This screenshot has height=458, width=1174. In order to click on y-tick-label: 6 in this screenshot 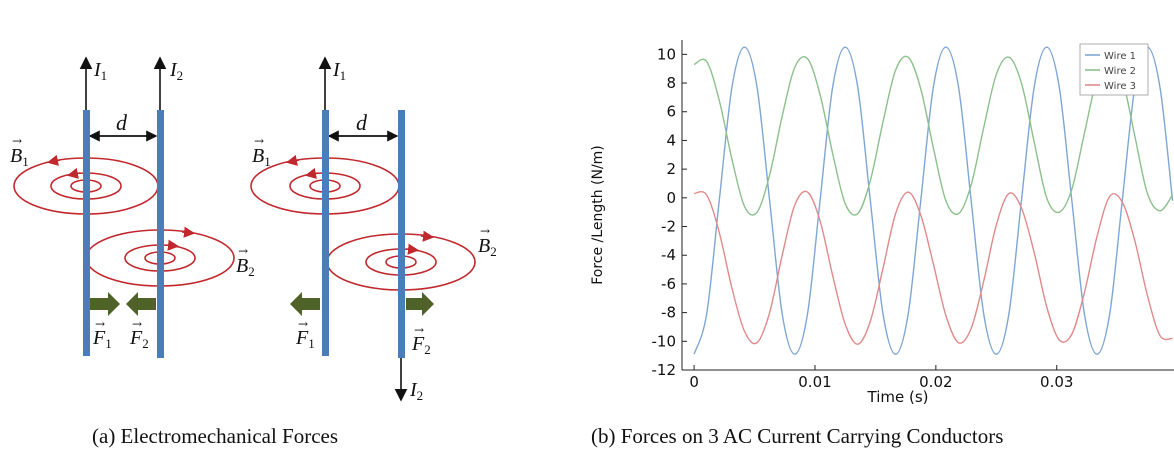, I will do `click(671, 112)`.